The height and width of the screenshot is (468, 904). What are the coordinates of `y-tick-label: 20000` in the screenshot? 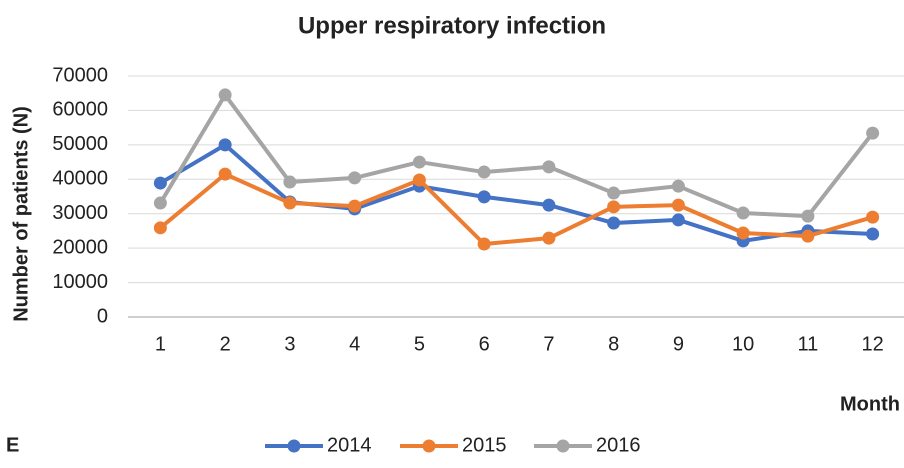 It's located at (80, 247).